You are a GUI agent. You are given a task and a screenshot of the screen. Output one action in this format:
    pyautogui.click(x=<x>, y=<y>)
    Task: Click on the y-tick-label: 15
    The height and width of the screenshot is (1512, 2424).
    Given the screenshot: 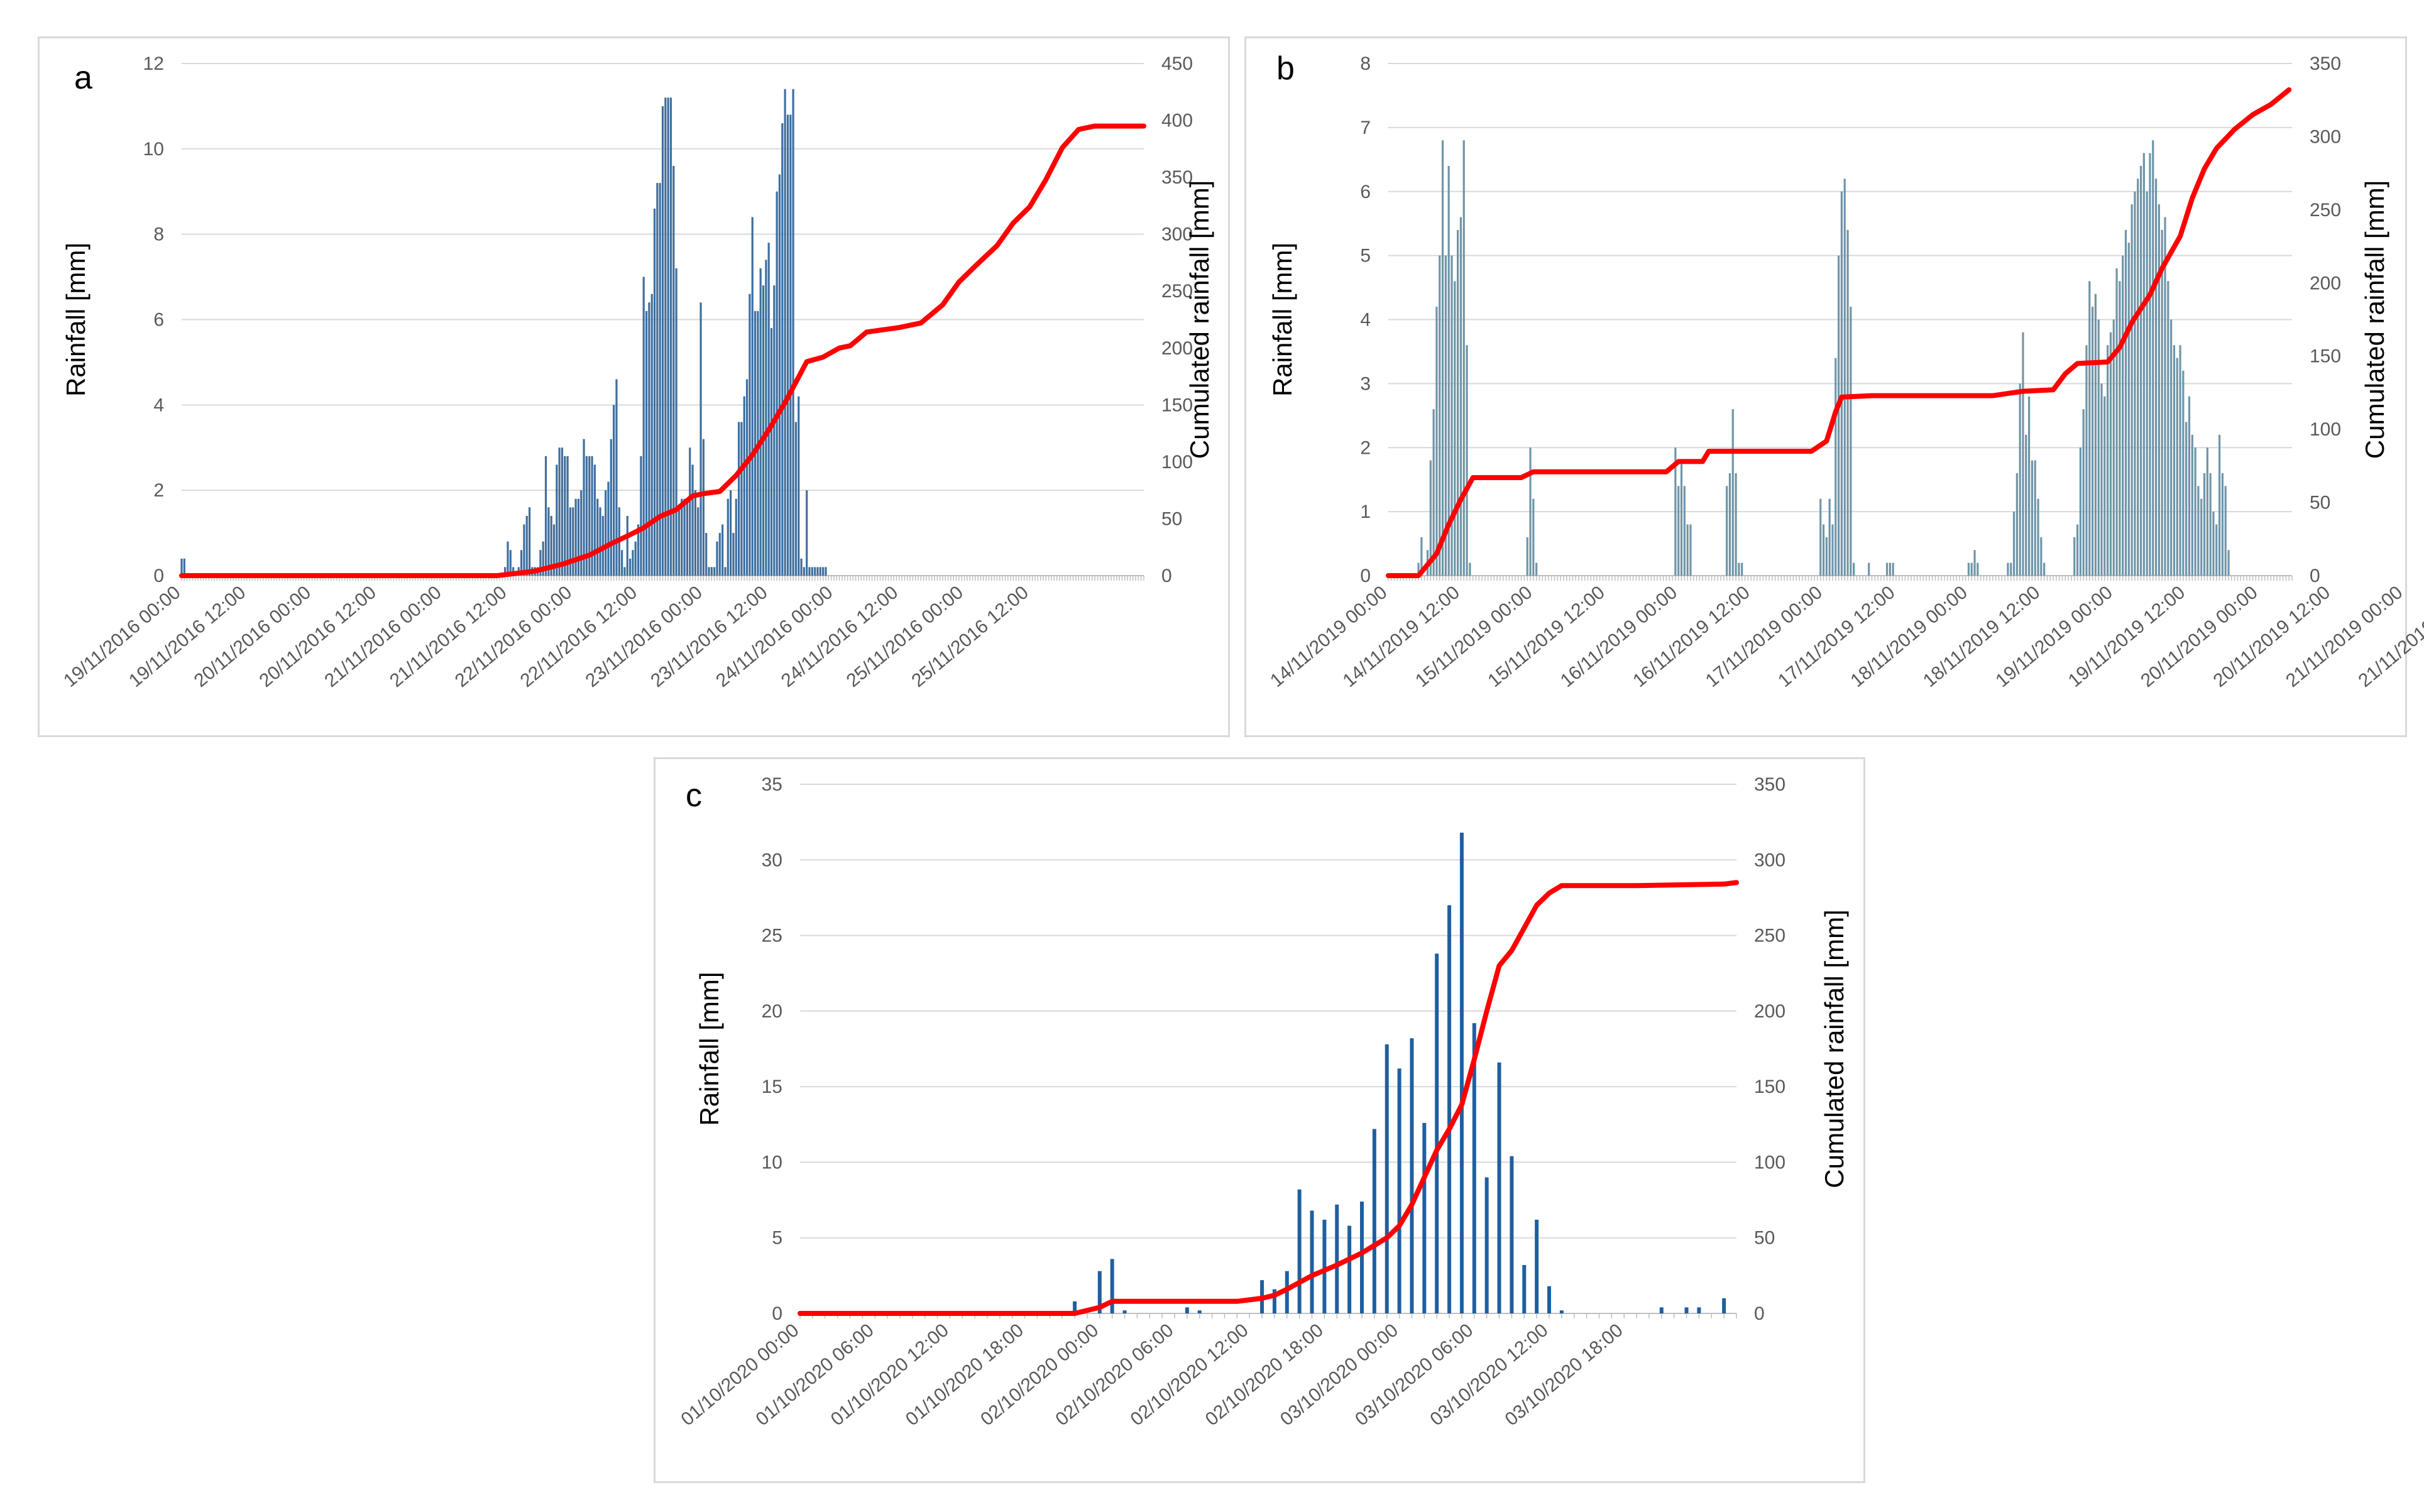 What is the action you would take?
    pyautogui.click(x=772, y=1086)
    